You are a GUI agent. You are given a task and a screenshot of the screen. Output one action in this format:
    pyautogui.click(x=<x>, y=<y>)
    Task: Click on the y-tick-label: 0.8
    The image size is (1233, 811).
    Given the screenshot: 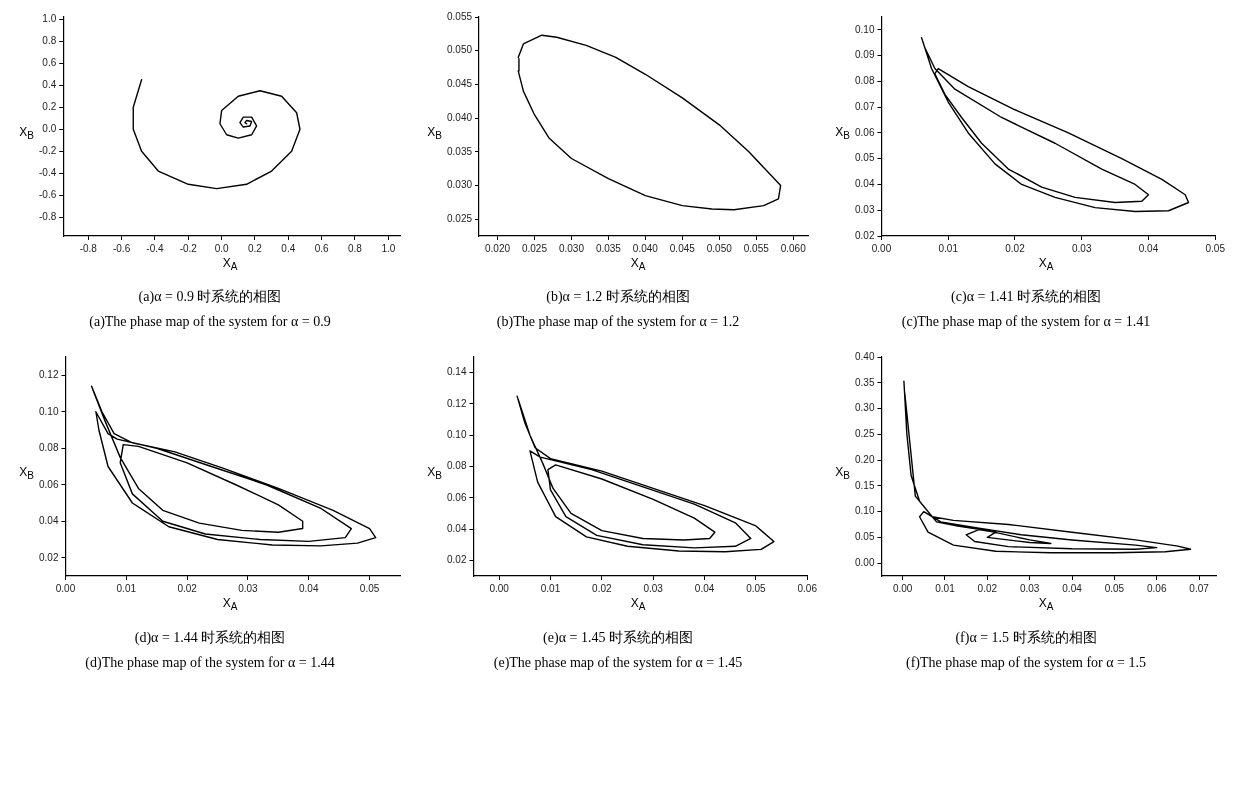 What is the action you would take?
    pyautogui.click(x=49, y=40)
    